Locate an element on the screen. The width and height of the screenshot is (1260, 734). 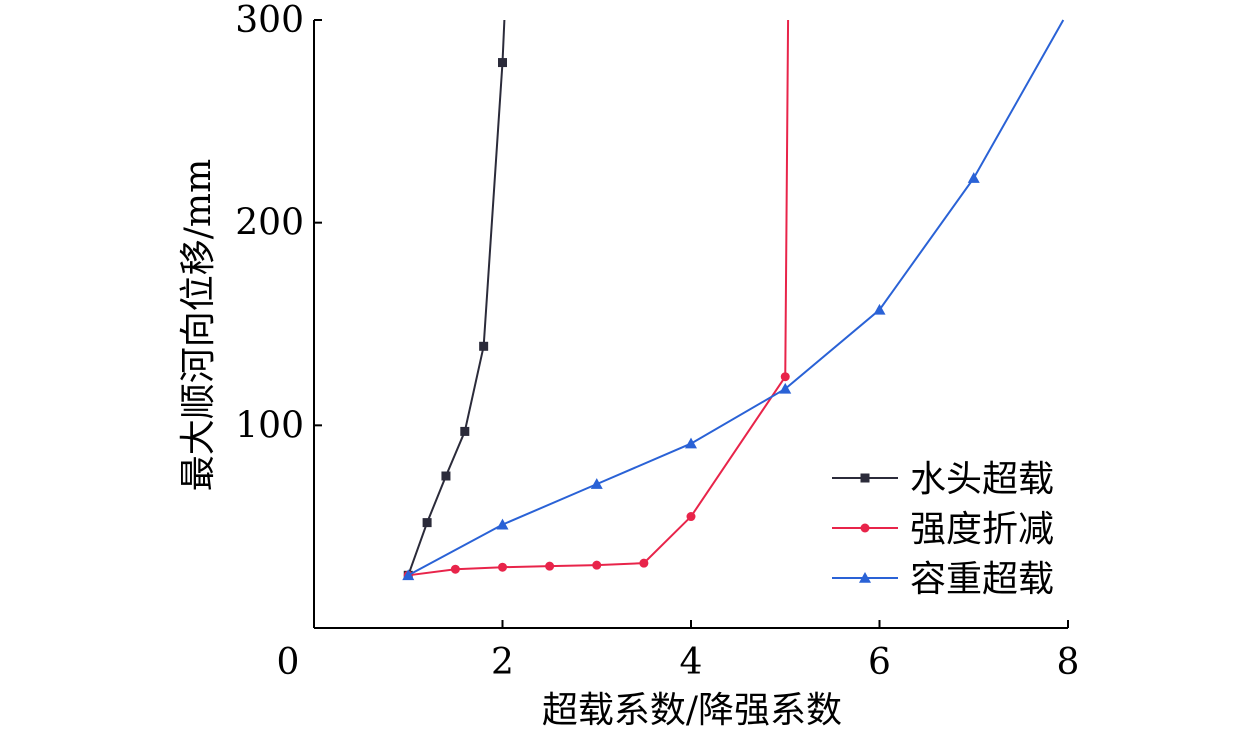
y-tick-label: 300 is located at coordinates (269, 20).